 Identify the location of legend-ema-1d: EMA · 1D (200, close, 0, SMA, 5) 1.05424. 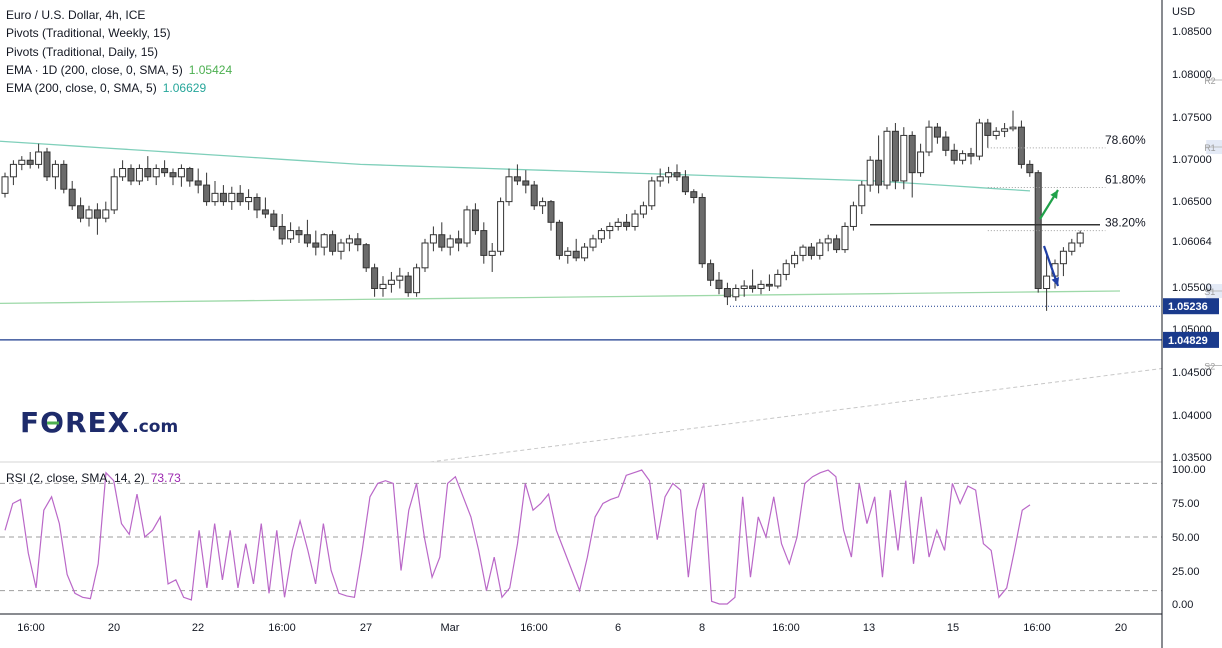
(119, 70).